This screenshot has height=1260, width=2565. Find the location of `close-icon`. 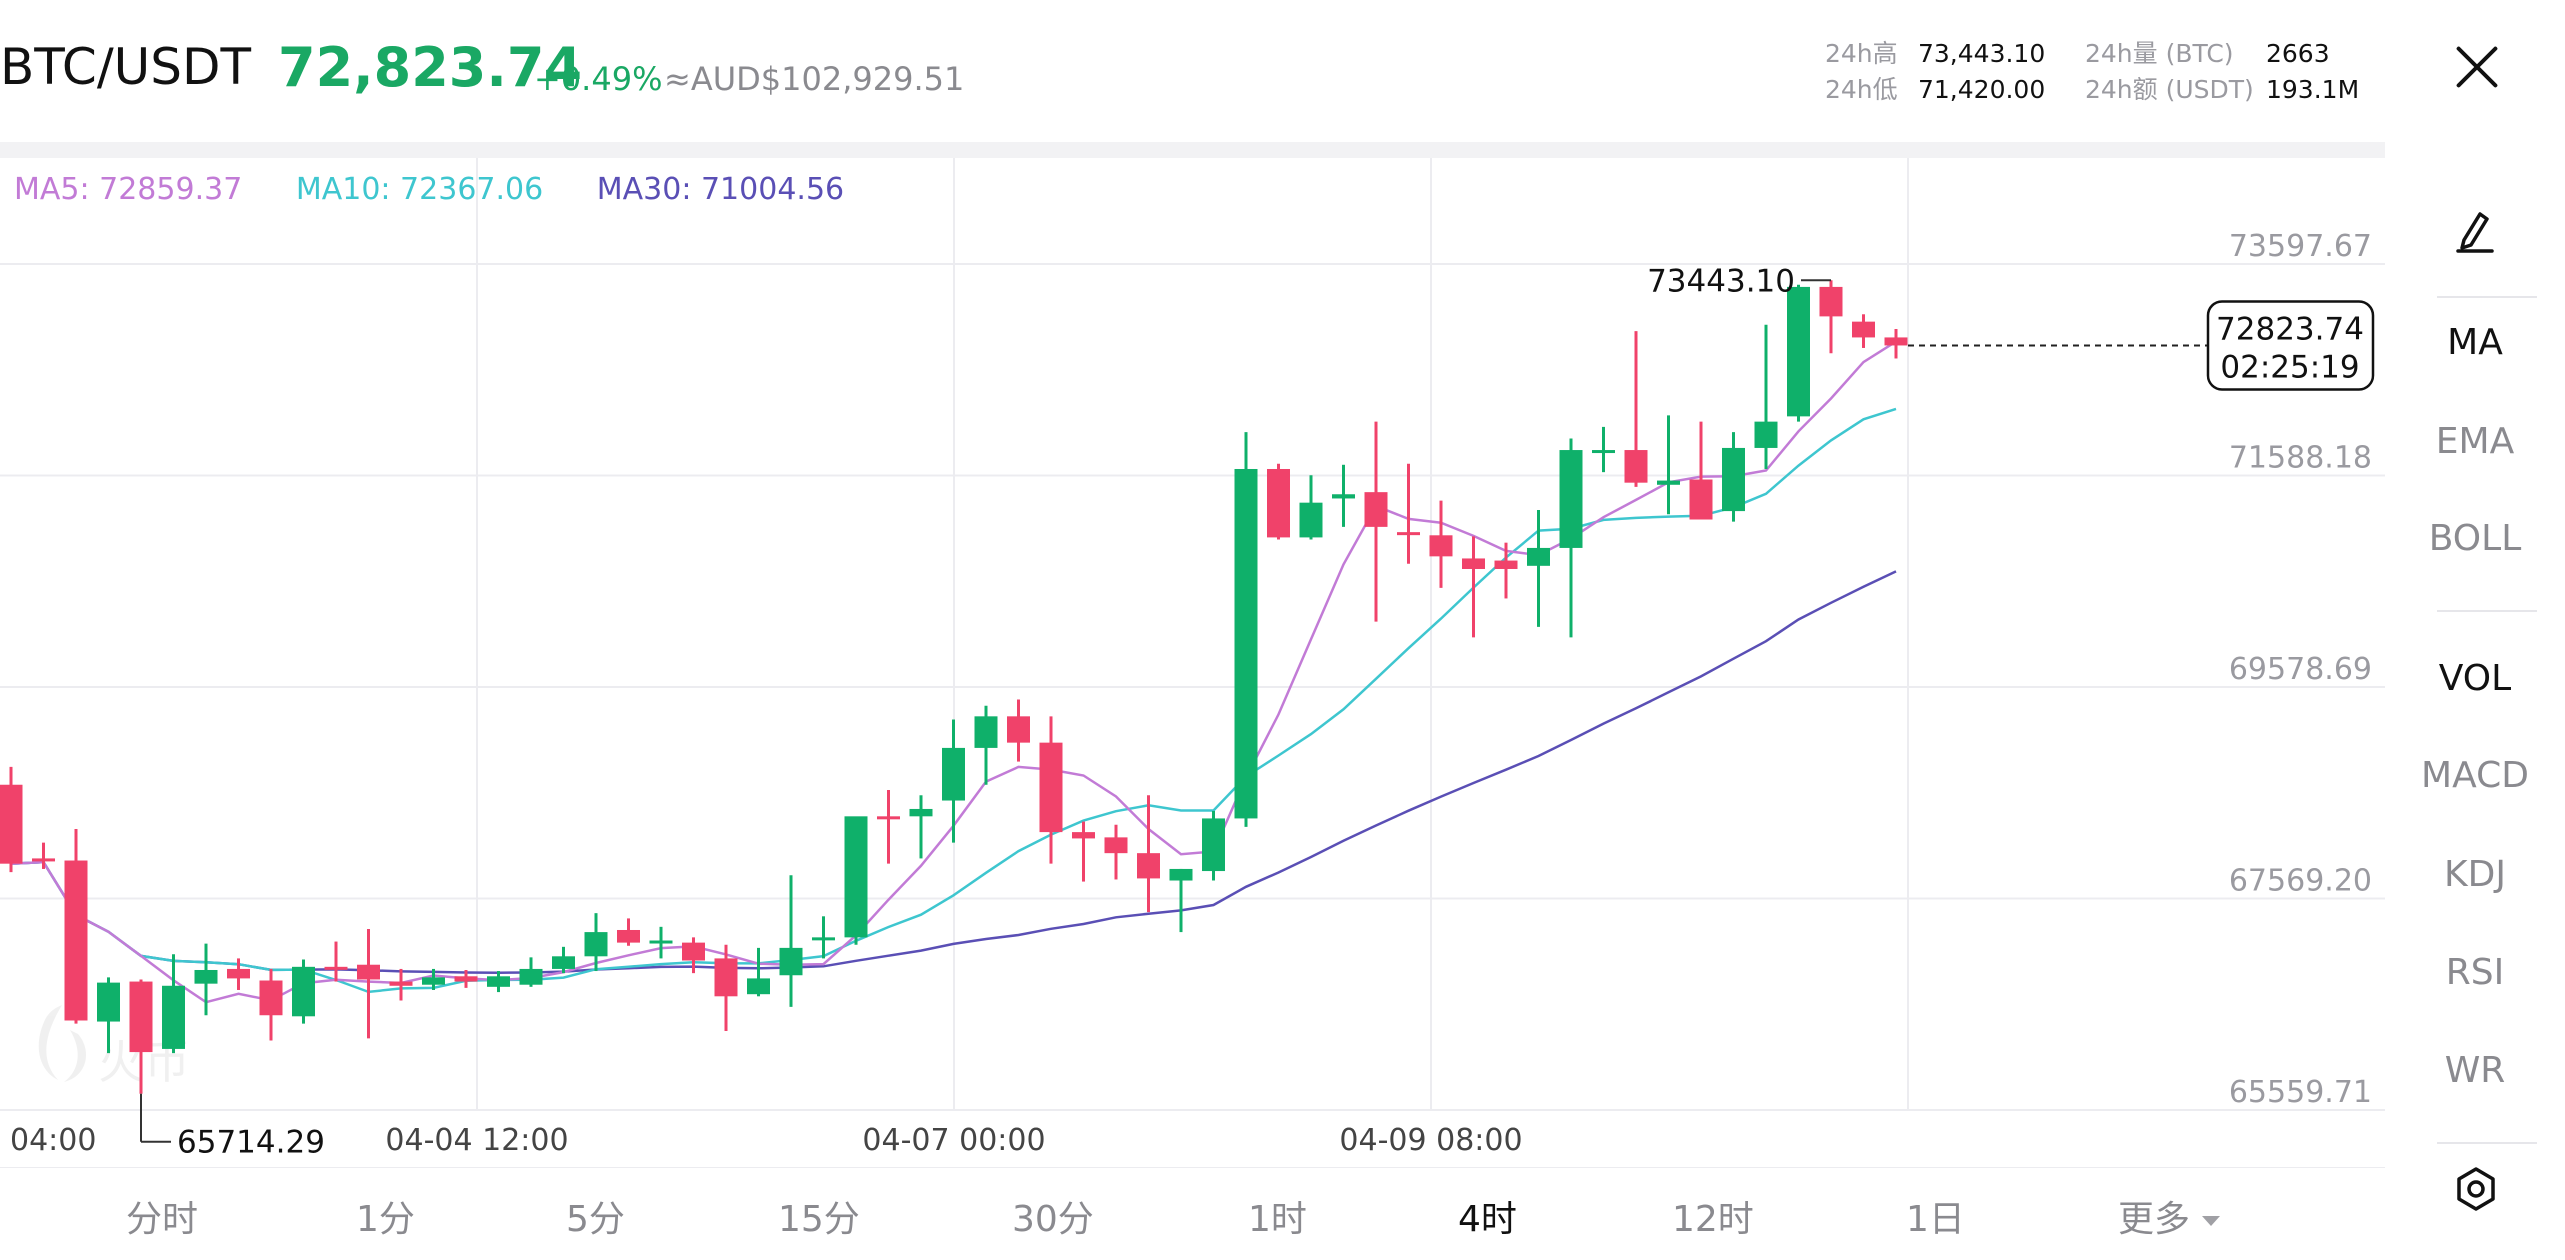

close-icon is located at coordinates (2477, 67).